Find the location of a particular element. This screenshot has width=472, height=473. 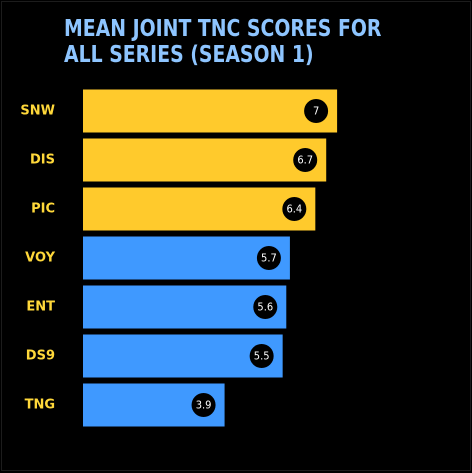

bar-group-pic: PIC 6.4 is located at coordinates (173, 209).